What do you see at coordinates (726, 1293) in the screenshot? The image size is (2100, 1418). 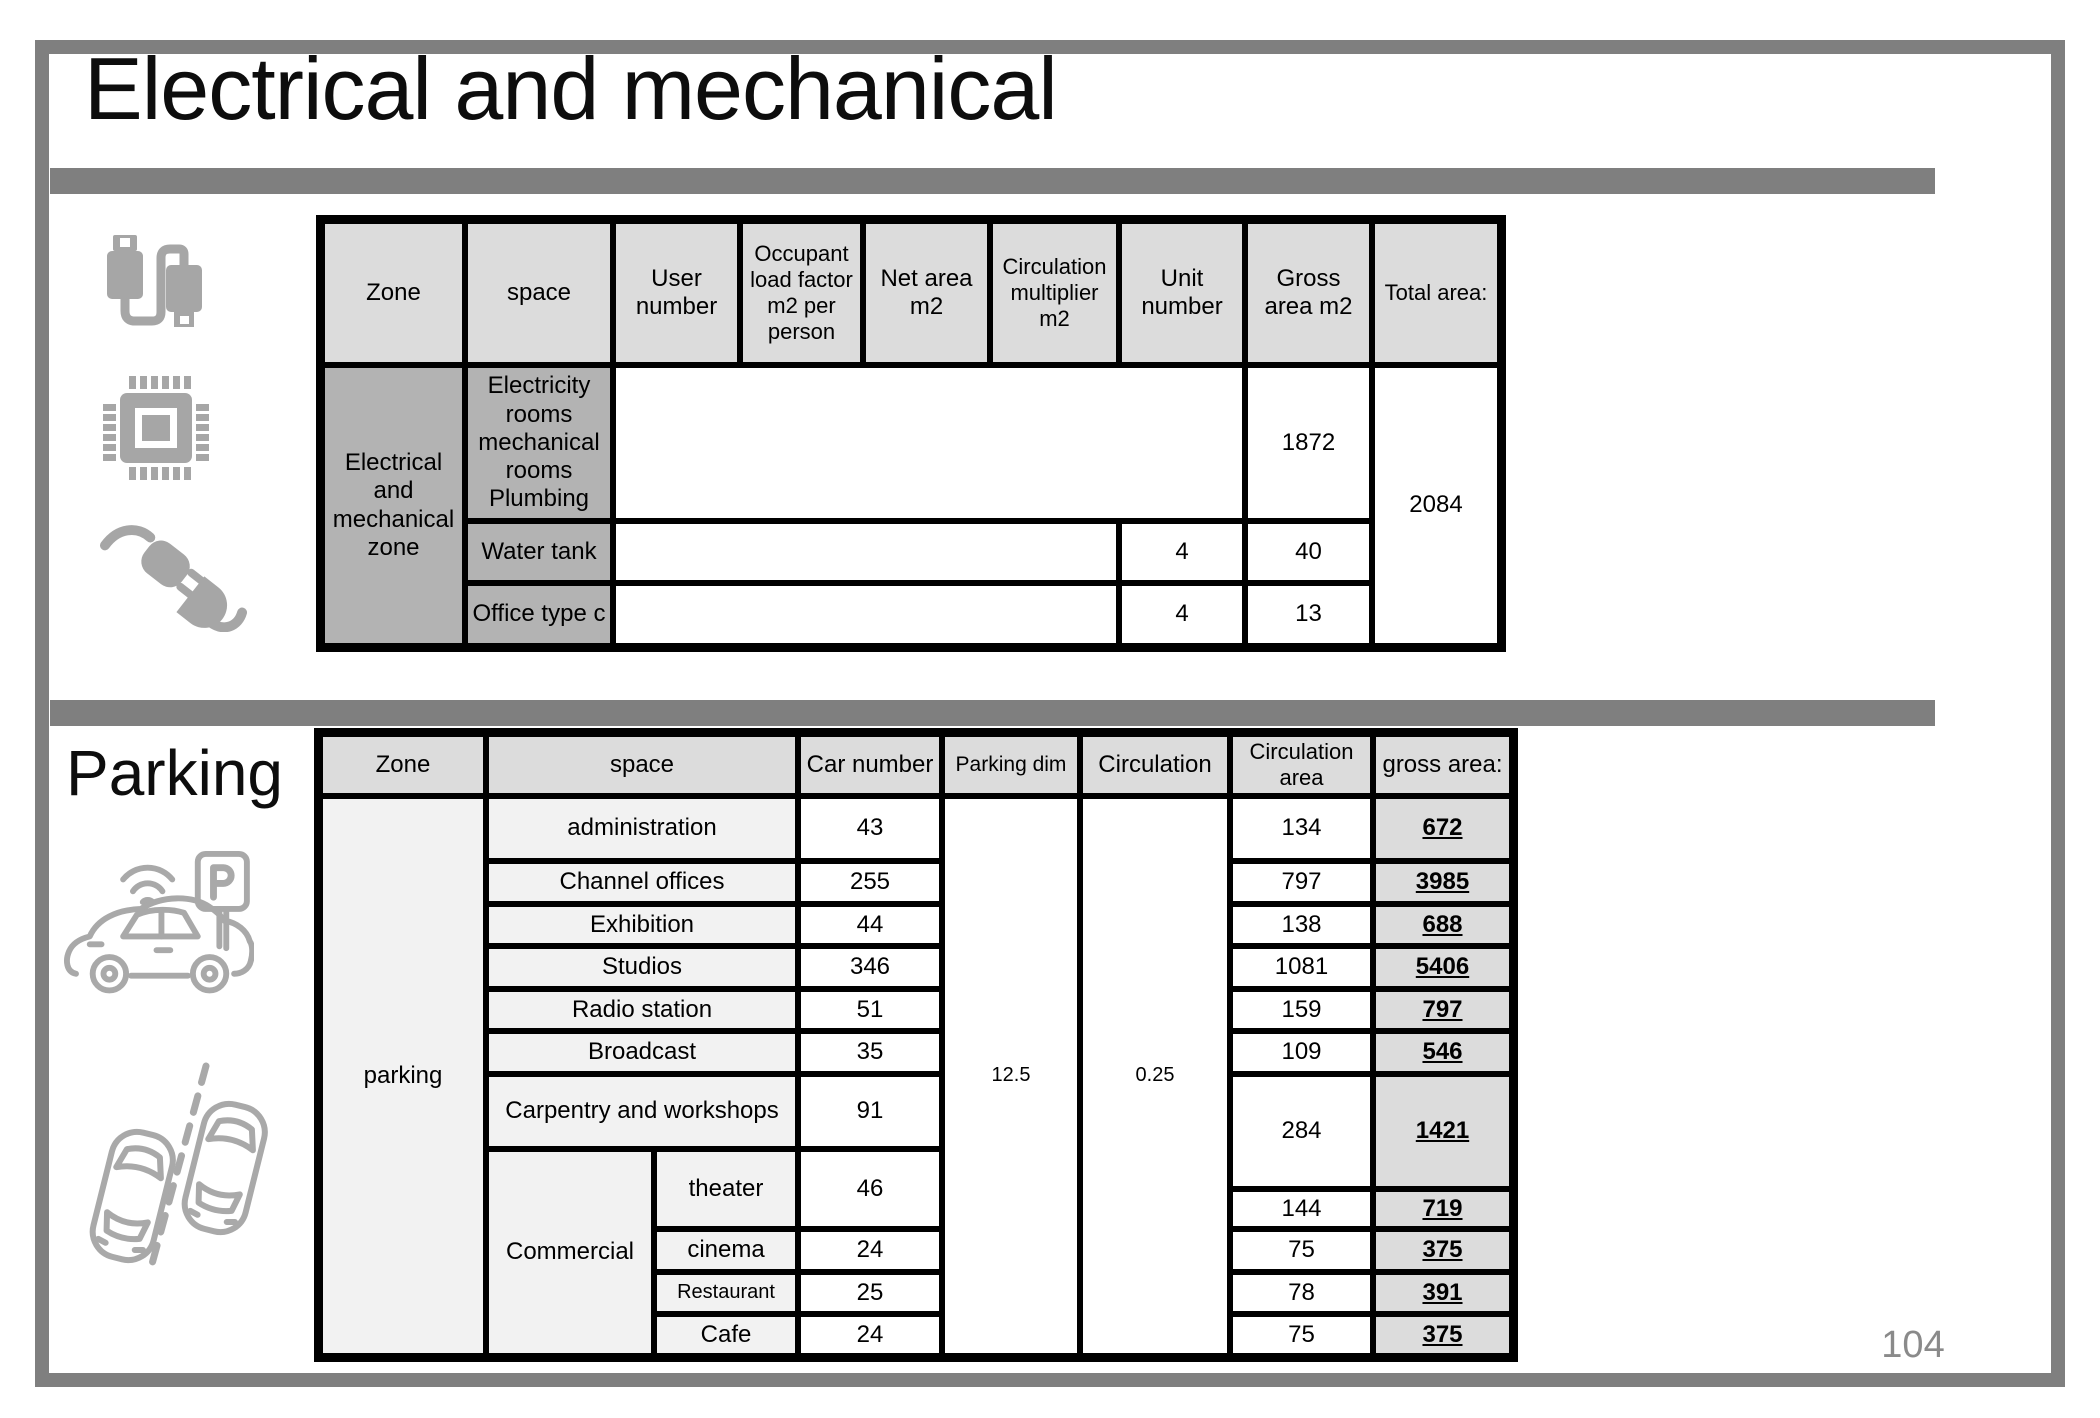 I see `pk-space-restaurant: Restaurant` at bounding box center [726, 1293].